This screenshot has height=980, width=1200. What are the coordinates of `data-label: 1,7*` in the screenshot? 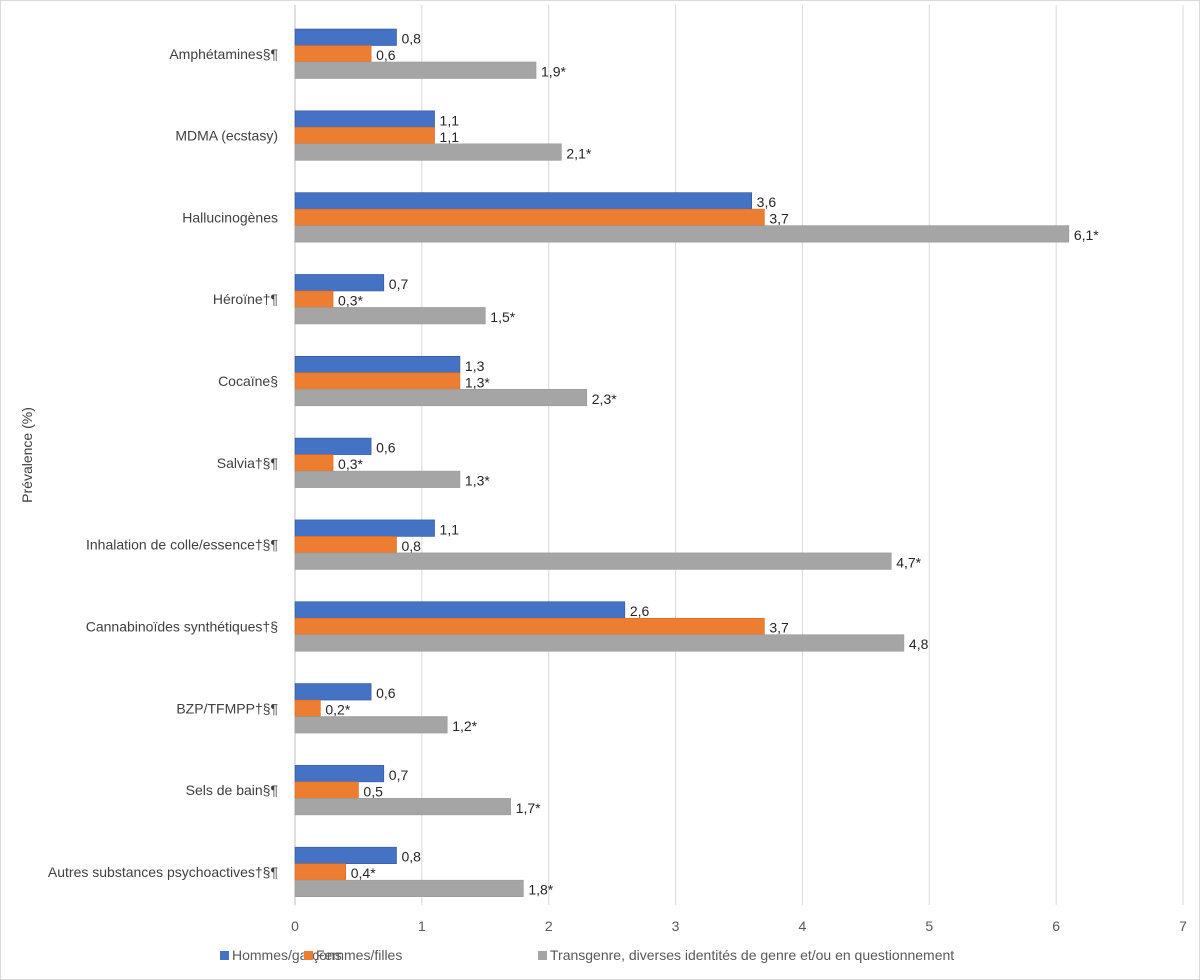 It's located at (528, 808).